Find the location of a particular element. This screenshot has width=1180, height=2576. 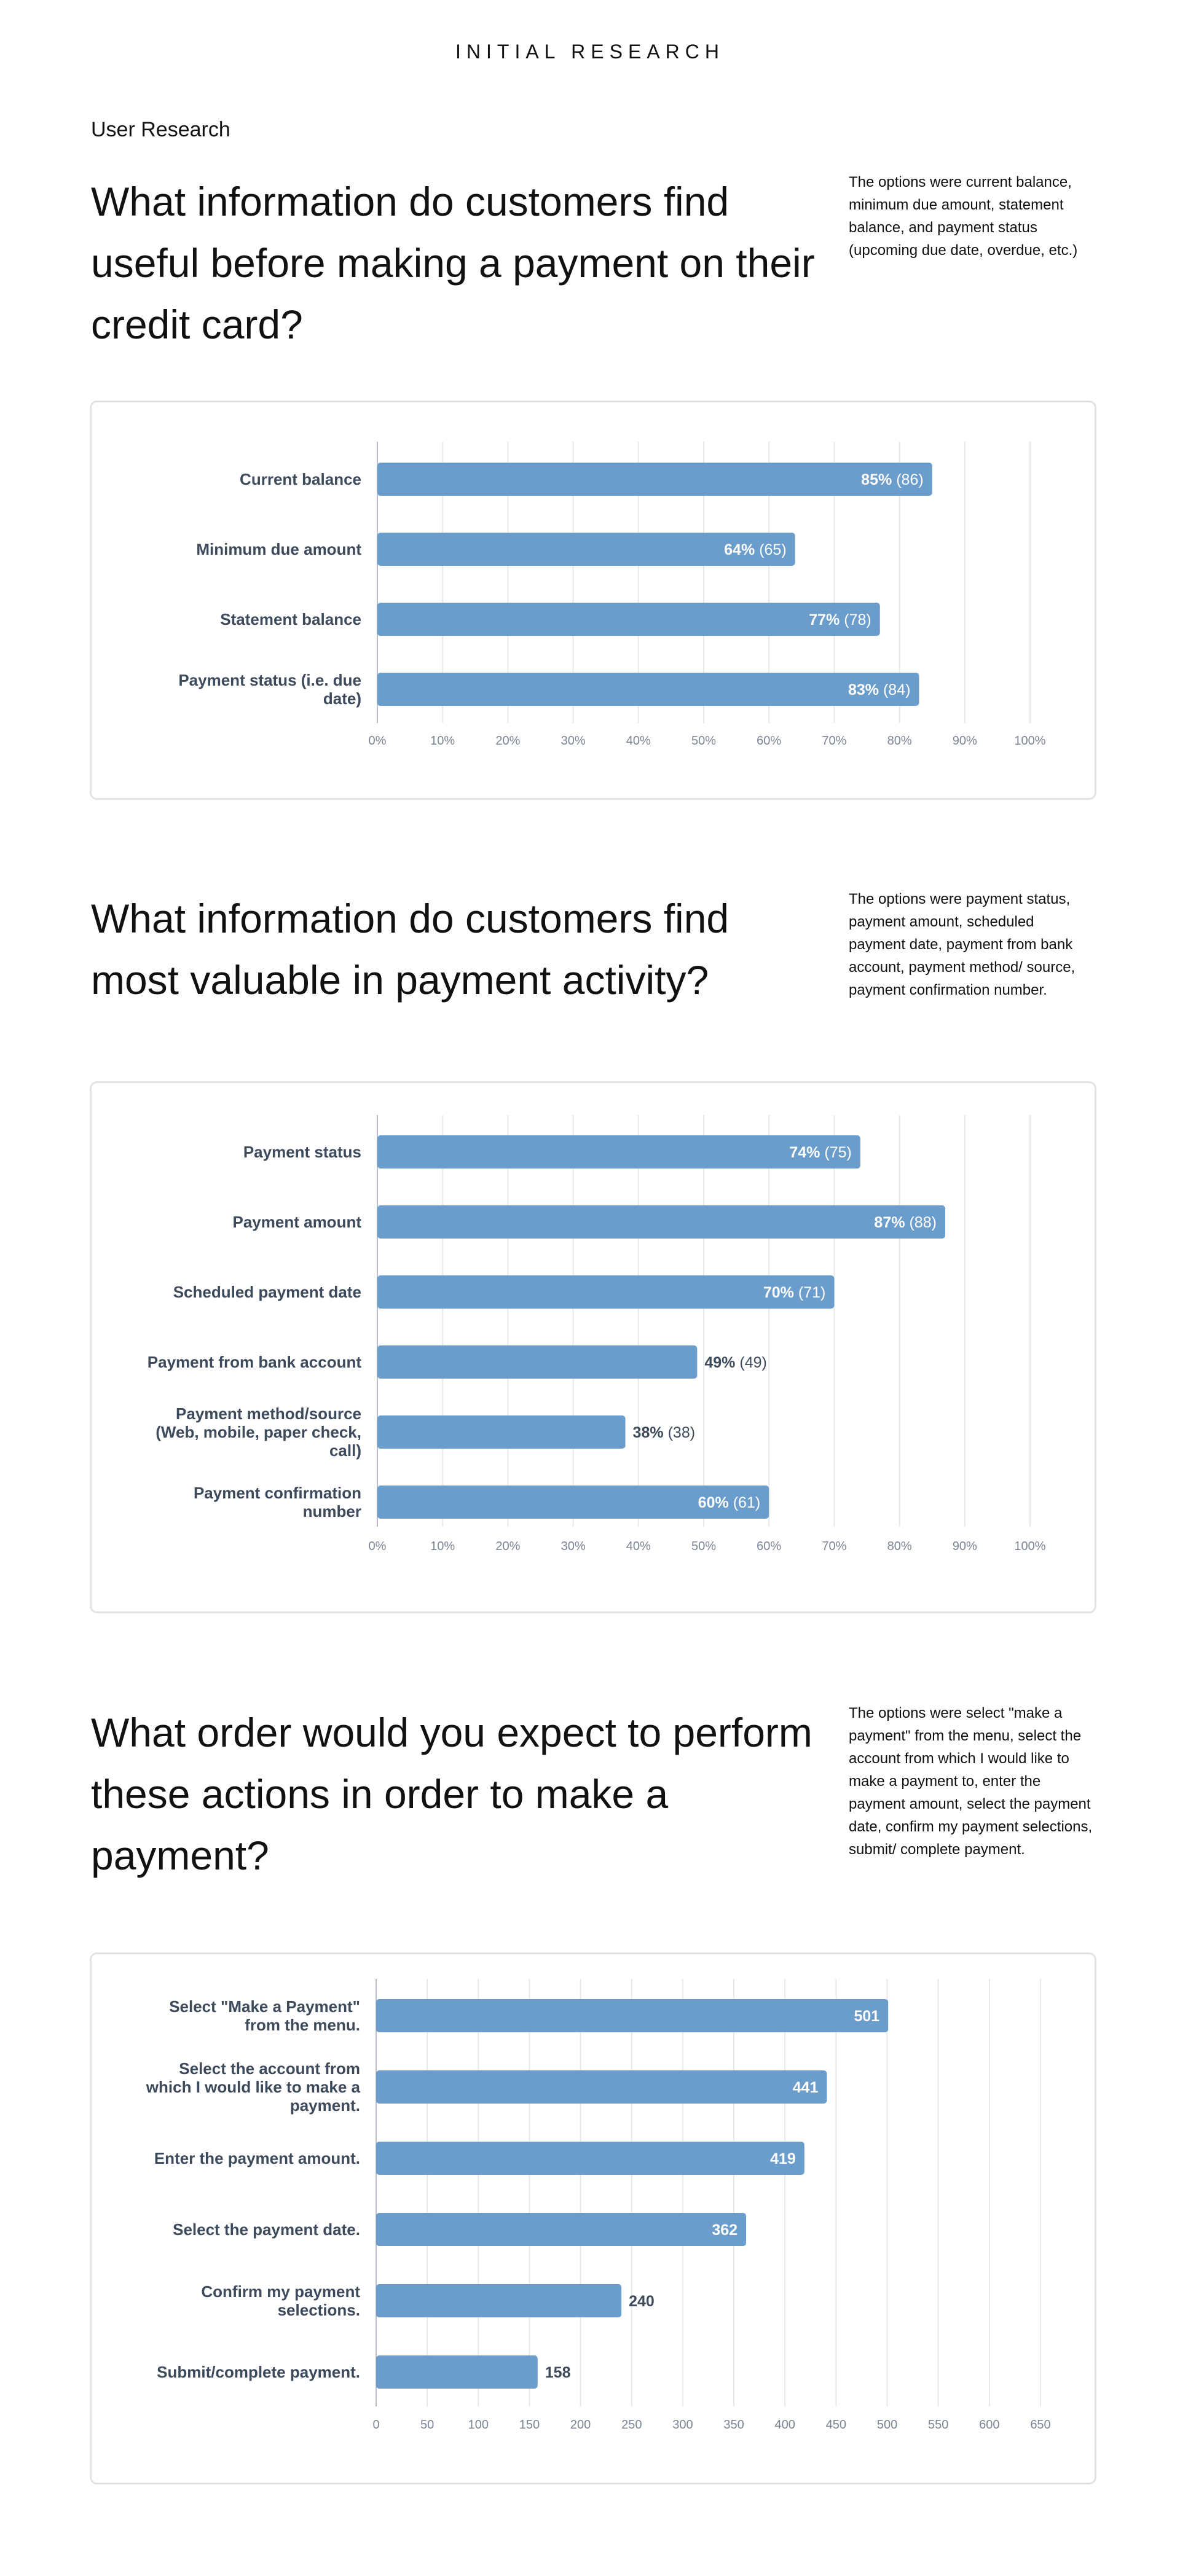

x-tick-label: 200 is located at coordinates (580, 2425).